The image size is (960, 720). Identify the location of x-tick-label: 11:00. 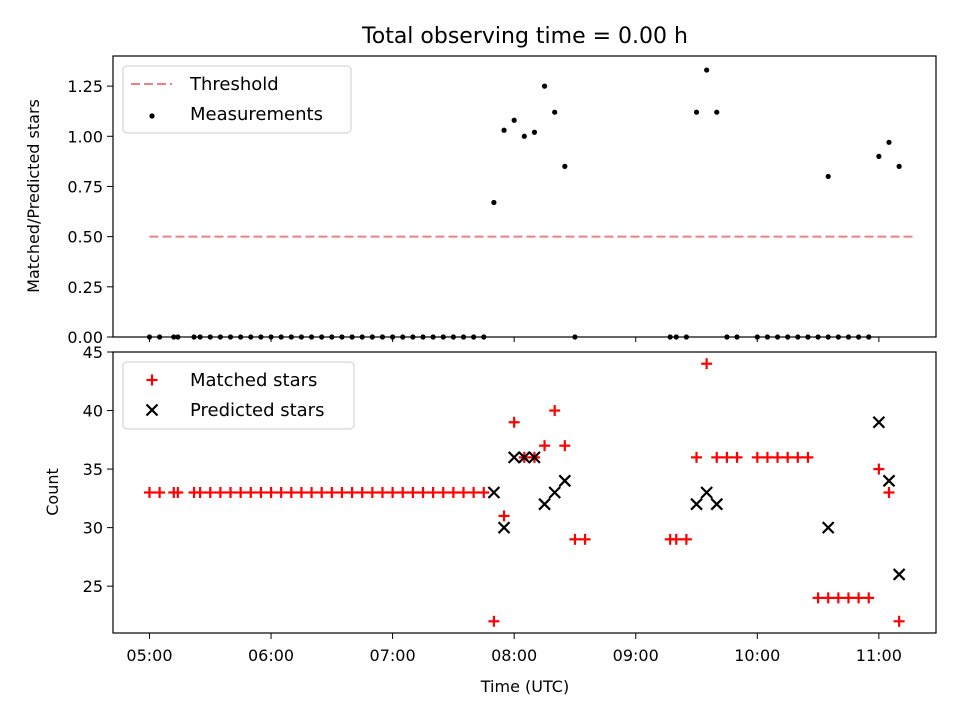
(879, 655).